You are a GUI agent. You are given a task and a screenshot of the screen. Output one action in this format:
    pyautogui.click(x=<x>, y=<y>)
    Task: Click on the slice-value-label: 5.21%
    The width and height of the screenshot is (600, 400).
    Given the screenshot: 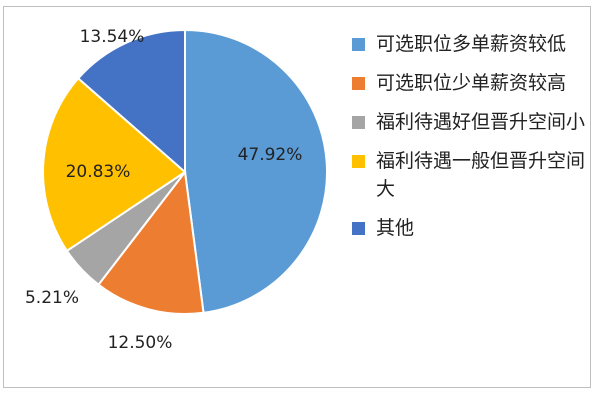 What is the action you would take?
    pyautogui.click(x=52, y=298)
    